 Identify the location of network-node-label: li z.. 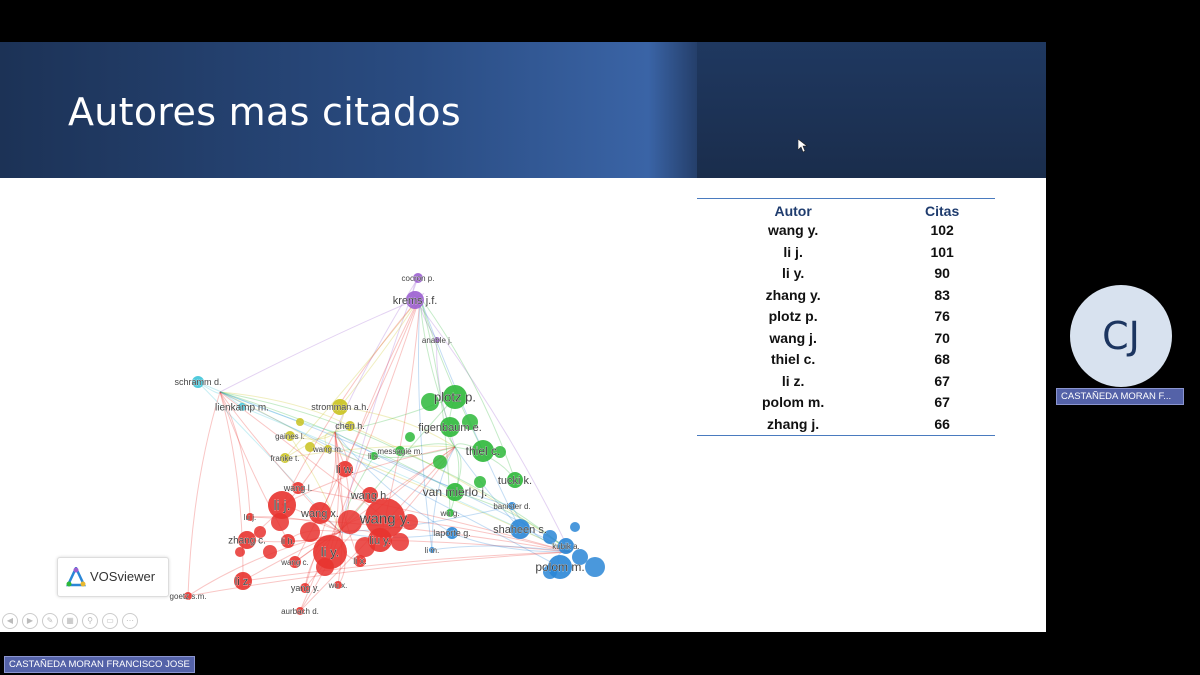
(243, 582).